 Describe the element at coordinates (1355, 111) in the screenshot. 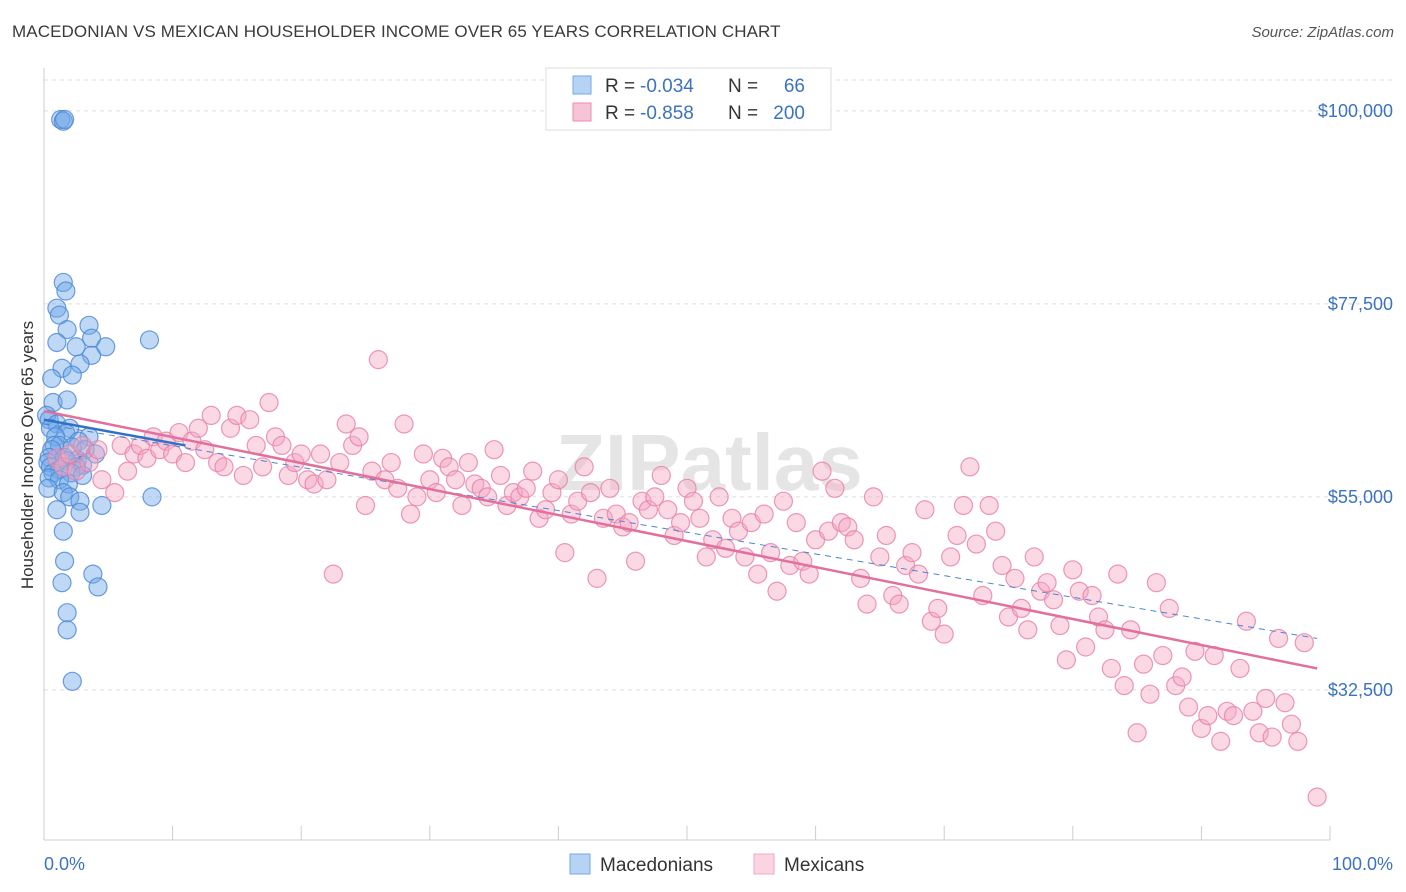

I see `y-tick-label: $100,000` at that location.